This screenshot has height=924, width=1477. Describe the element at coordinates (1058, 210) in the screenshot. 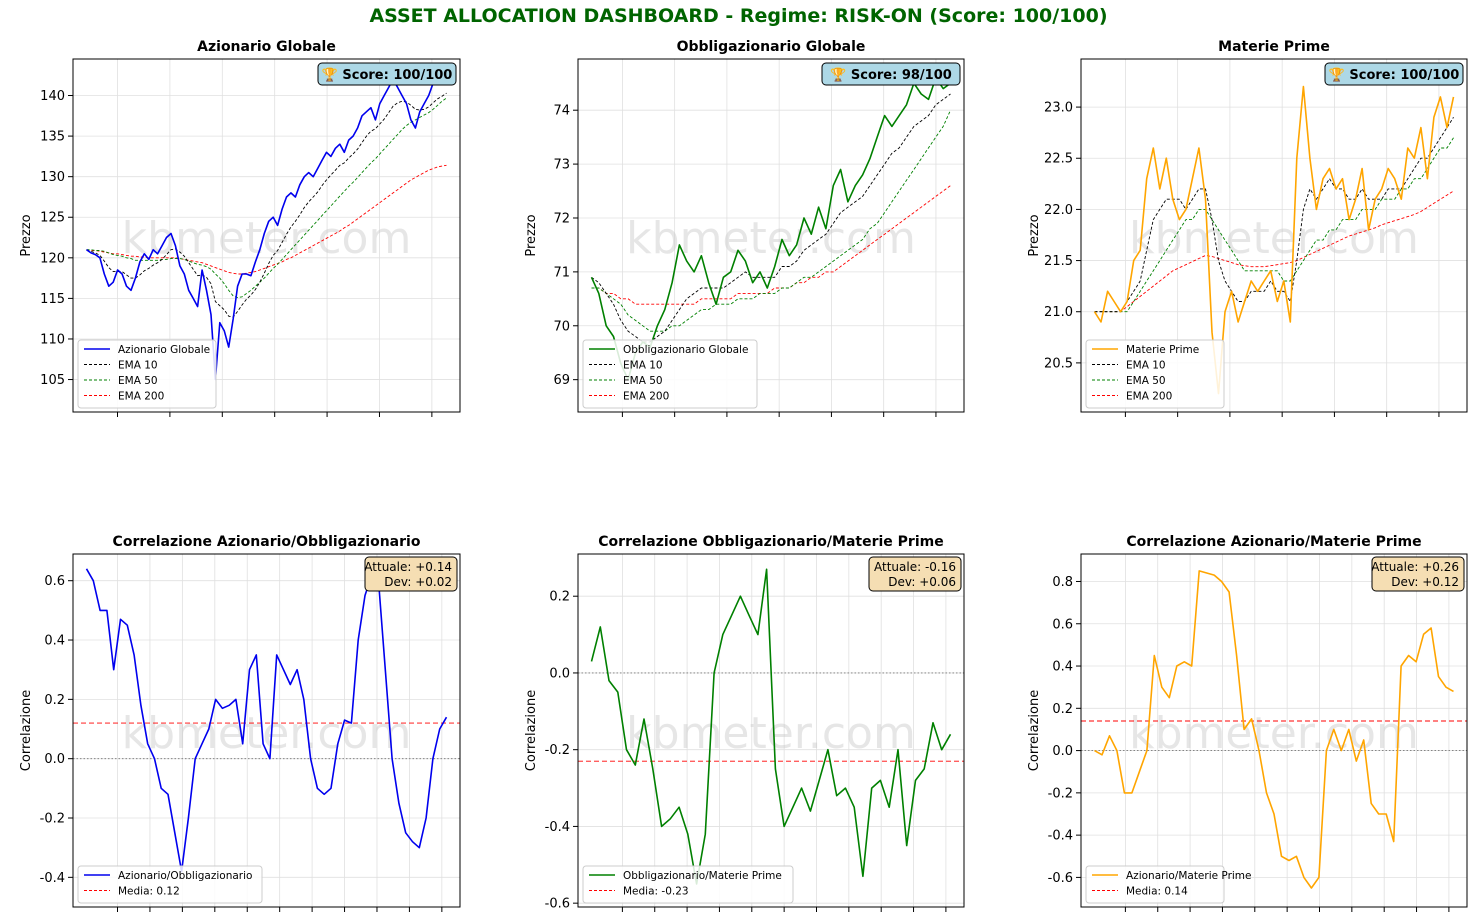

I see `y-tick-label: 22.0` at that location.